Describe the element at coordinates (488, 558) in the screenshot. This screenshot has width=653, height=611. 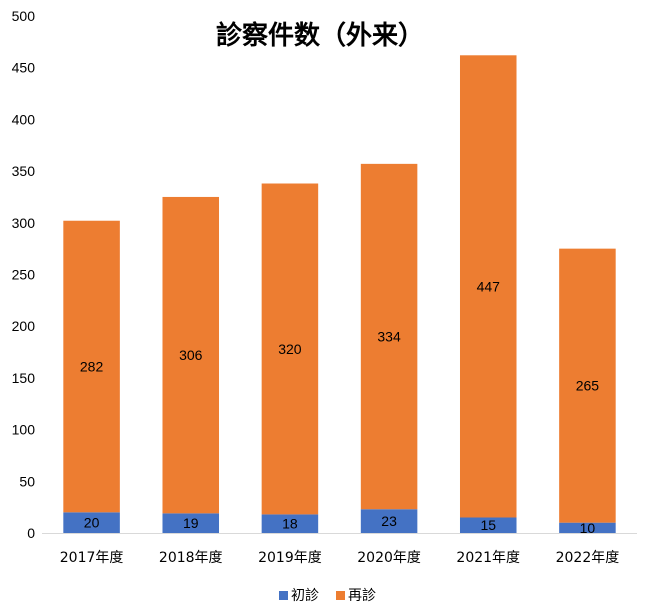
I see `x-tick-label: 2021年度` at that location.